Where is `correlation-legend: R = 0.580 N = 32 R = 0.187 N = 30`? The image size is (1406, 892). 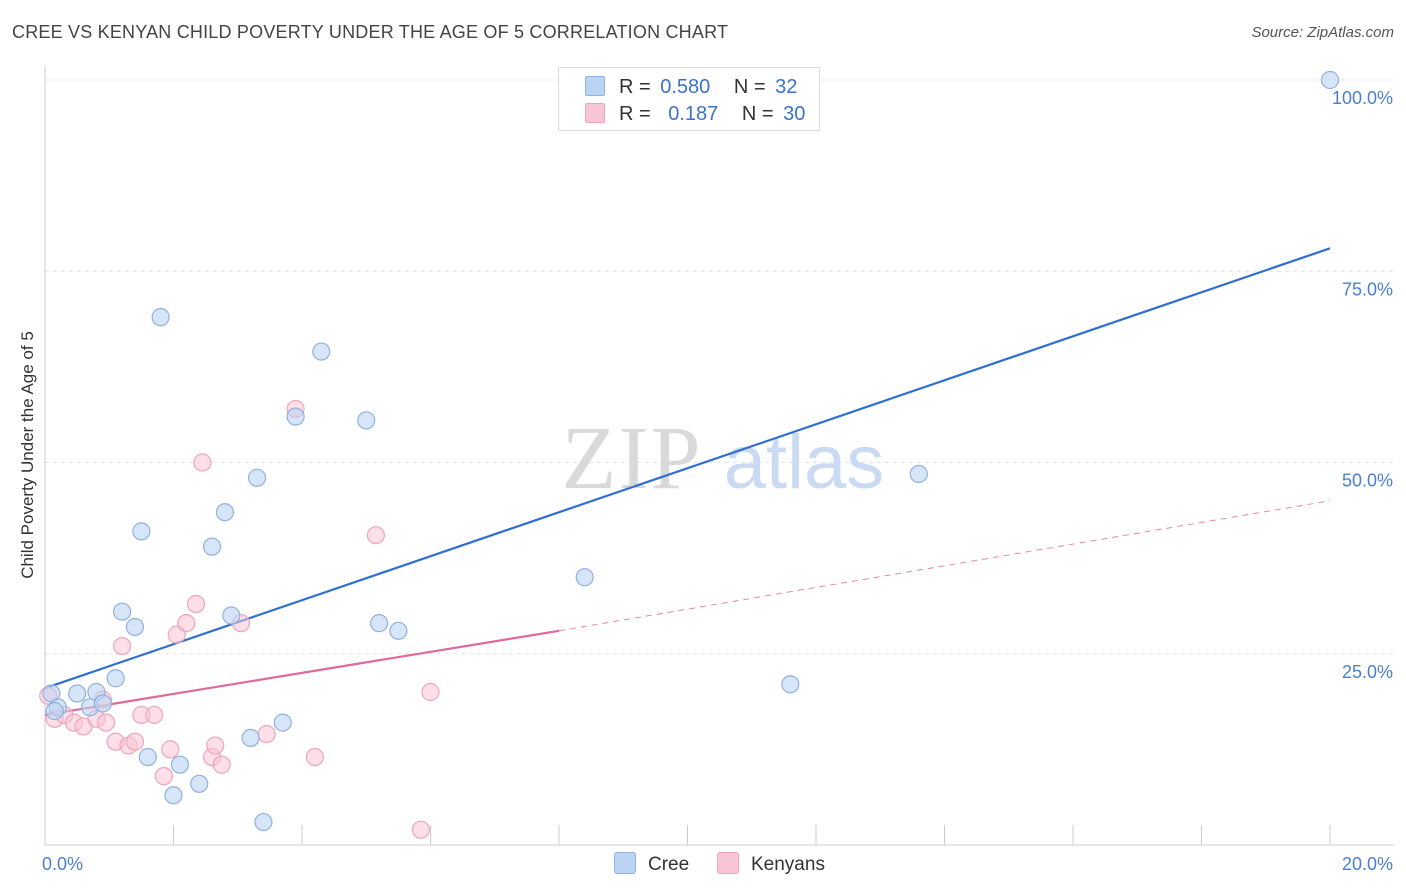 correlation-legend: R = 0.580 N = 32 R = 0.187 N = 30 is located at coordinates (689, 99).